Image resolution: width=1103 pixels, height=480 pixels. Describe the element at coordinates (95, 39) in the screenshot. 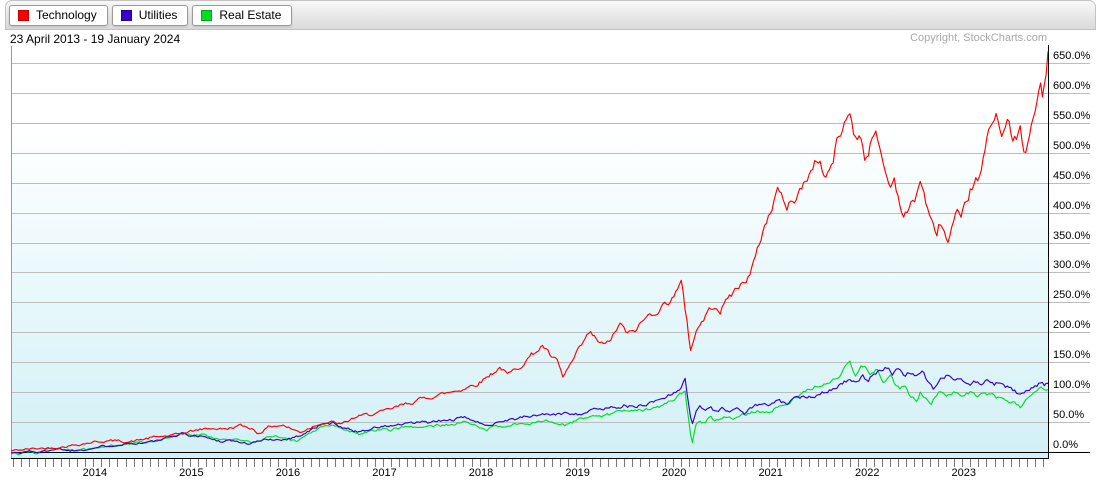

I see `date-range-label: 23 April 2013 - 19 January 2024` at that location.